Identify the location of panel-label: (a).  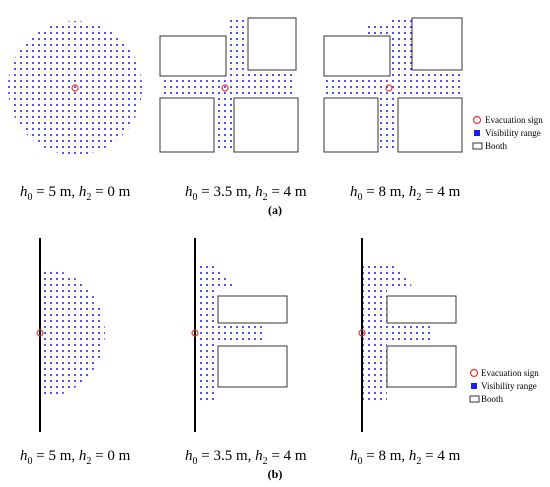
(275, 210).